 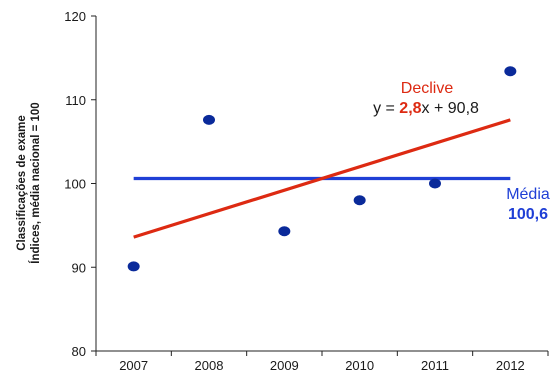 What do you see at coordinates (79, 351) in the screenshot?
I see `y-tick-label: 80` at bounding box center [79, 351].